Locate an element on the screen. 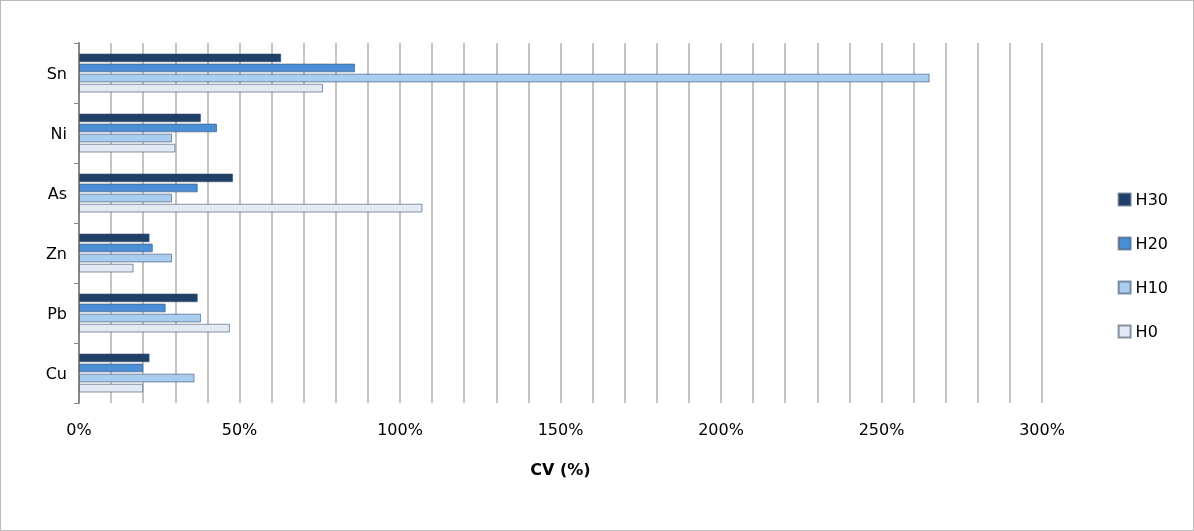 The image size is (1194, 531). y-tick-label: Cu is located at coordinates (56, 373).